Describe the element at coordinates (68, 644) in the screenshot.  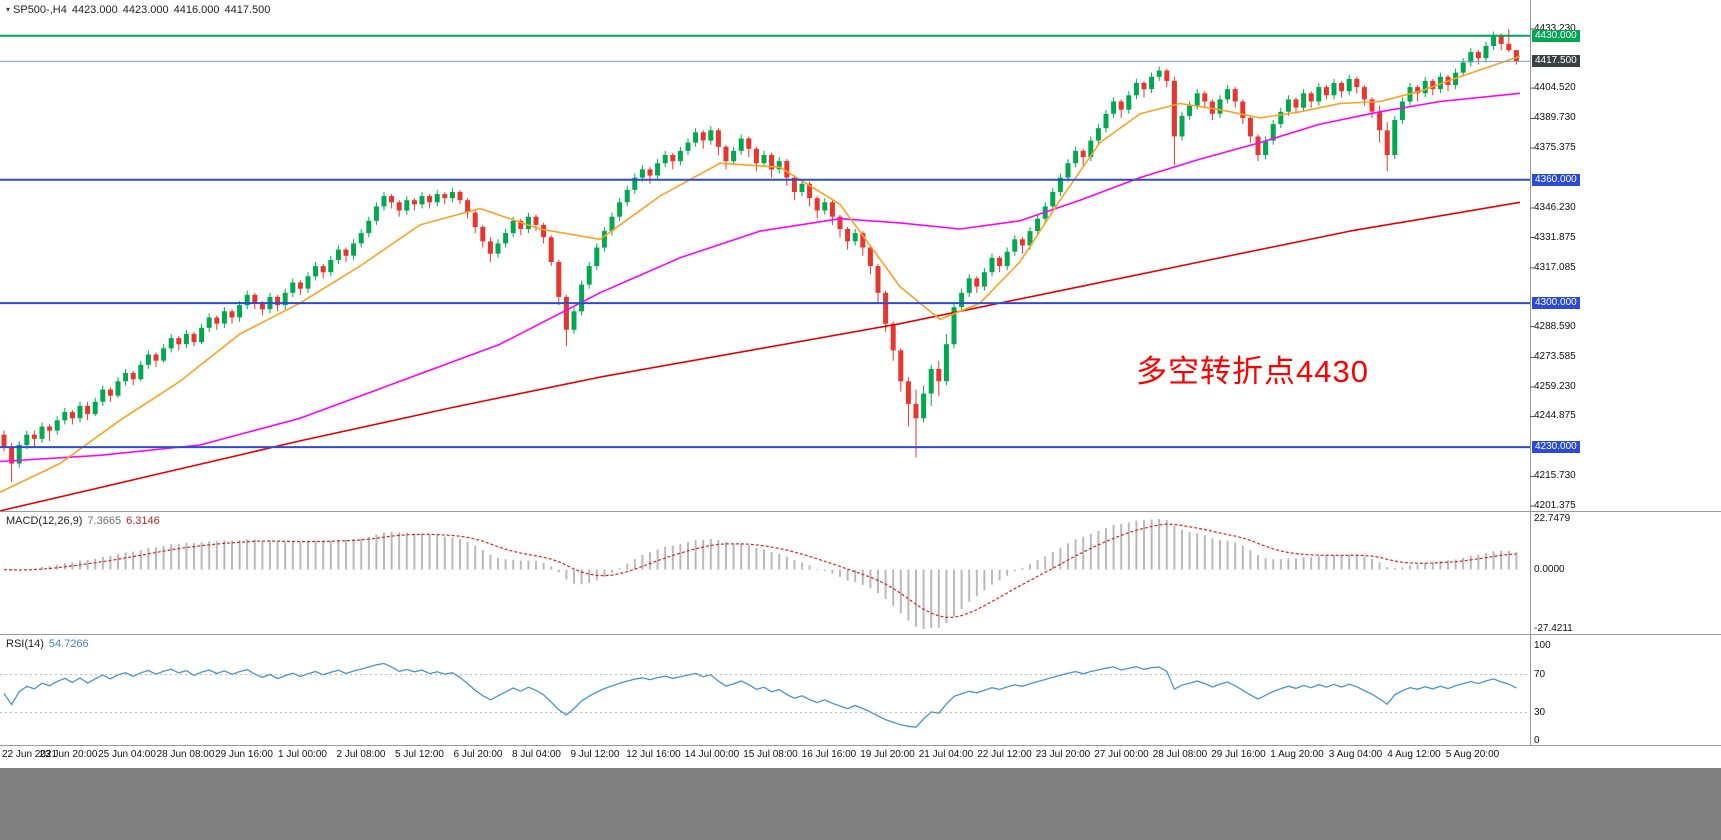
I see `rsi-value: 54.7266` at that location.